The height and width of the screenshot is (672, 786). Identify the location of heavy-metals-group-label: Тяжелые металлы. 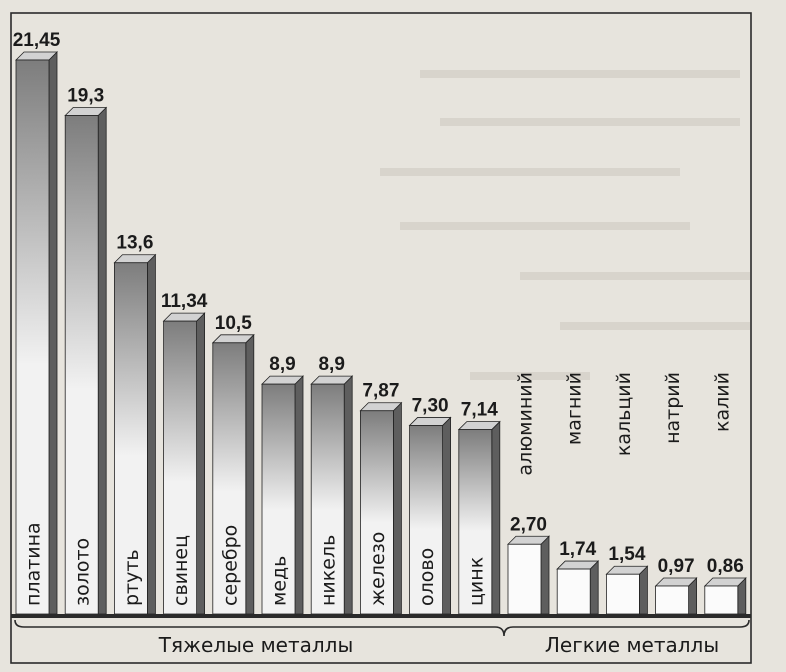
(255, 645).